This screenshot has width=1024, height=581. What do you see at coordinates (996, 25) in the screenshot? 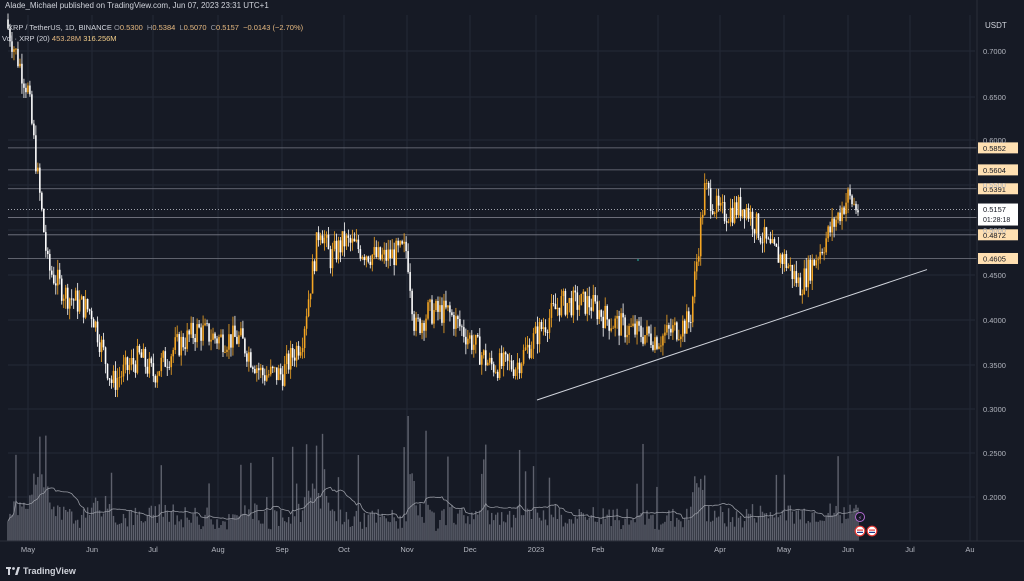
I see `currency-label: USDT` at bounding box center [996, 25].